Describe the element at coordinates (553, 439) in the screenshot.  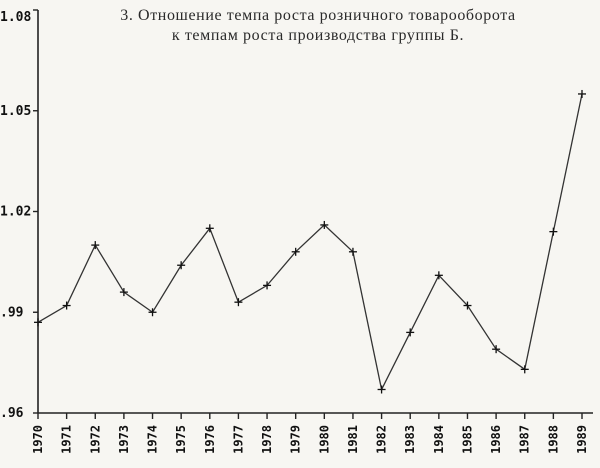
I see `x-tick-label: 1988` at that location.